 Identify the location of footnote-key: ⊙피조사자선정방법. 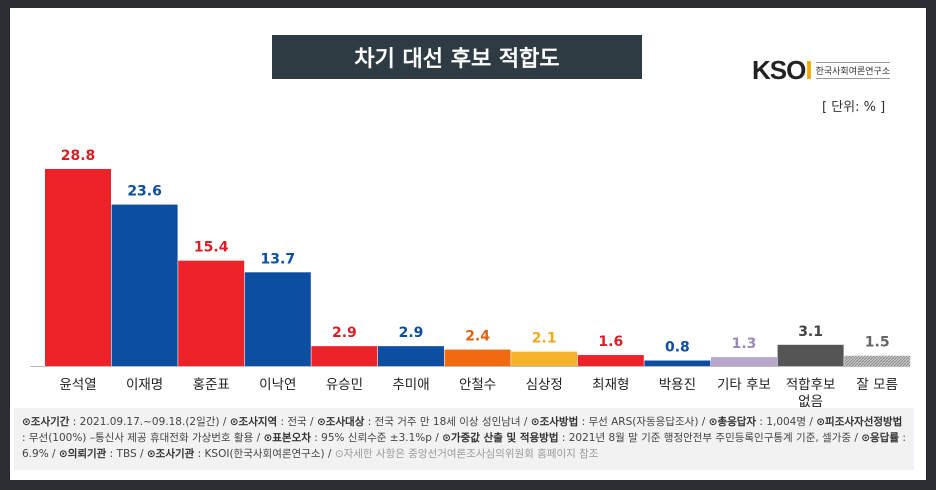
(859, 422).